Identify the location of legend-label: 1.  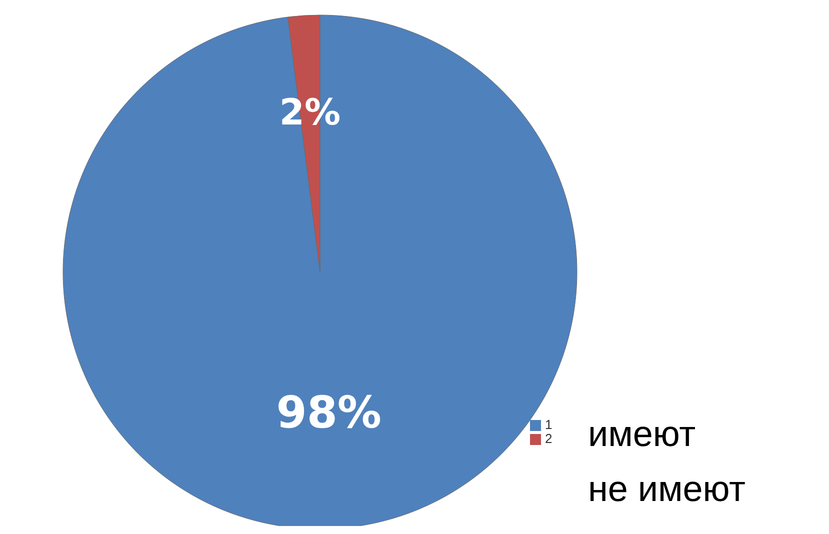
(548, 424).